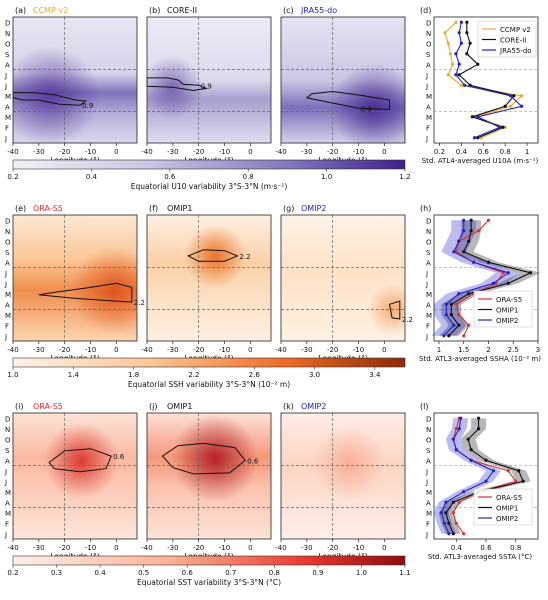 This screenshot has height=600, width=548. I want to click on x-tick-label: 0.4, so click(462, 152).